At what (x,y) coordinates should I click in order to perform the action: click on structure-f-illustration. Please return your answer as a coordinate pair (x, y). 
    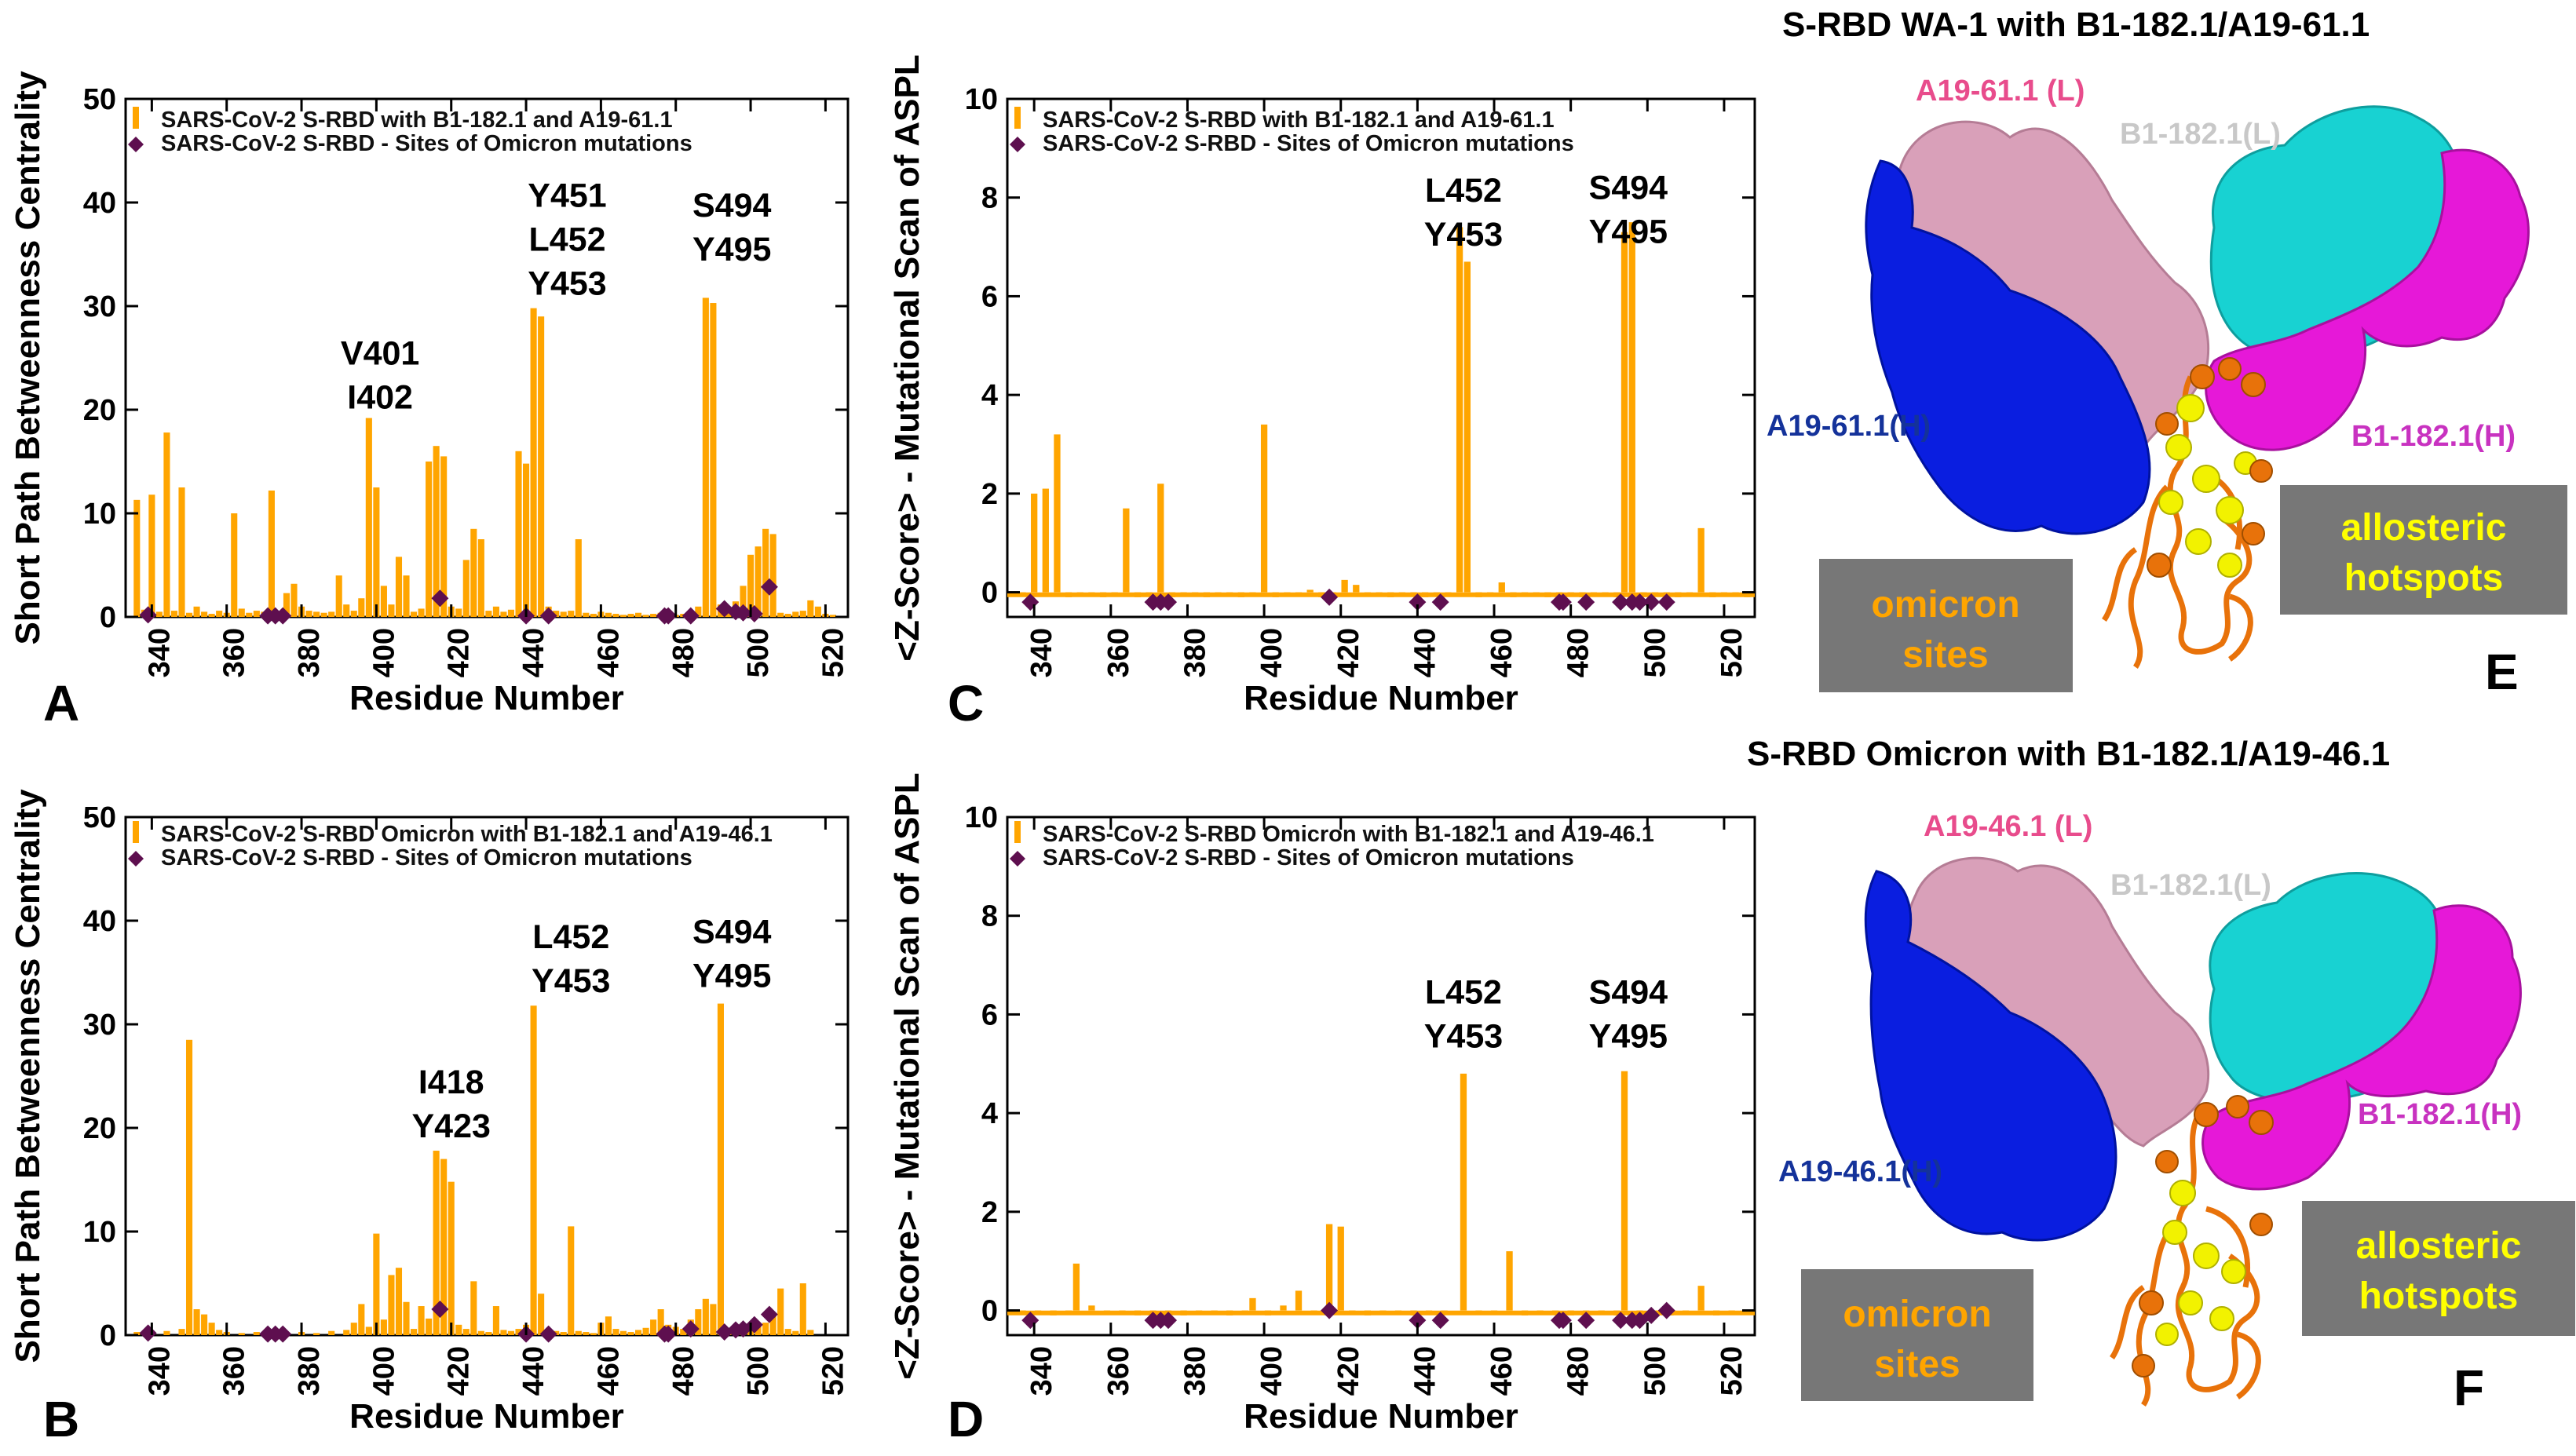
    Looking at the image, I should click on (2193, 1131).